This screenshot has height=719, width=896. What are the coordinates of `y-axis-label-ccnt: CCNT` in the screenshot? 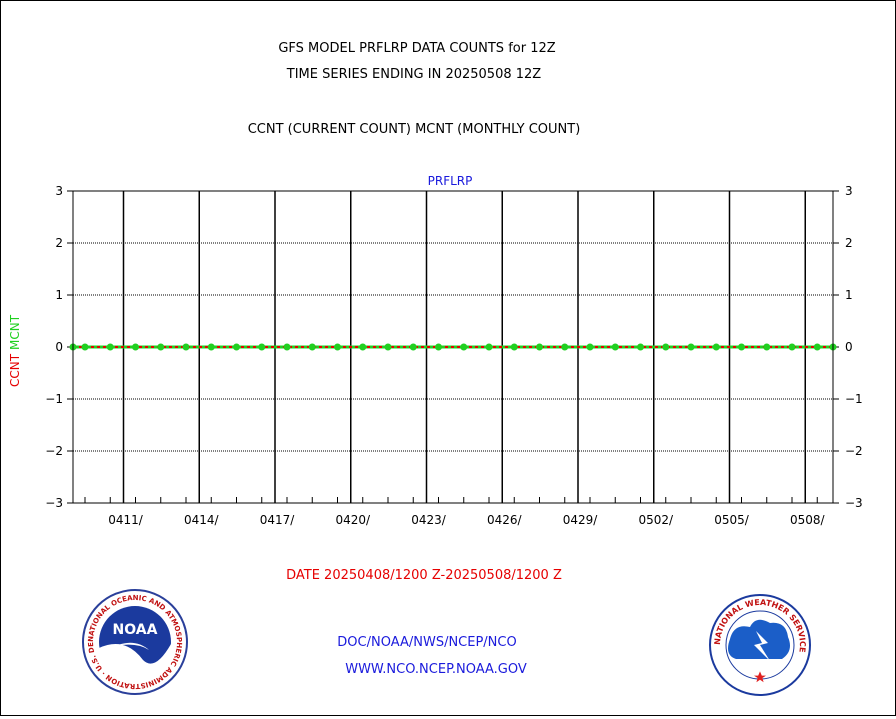 It's located at (15, 370).